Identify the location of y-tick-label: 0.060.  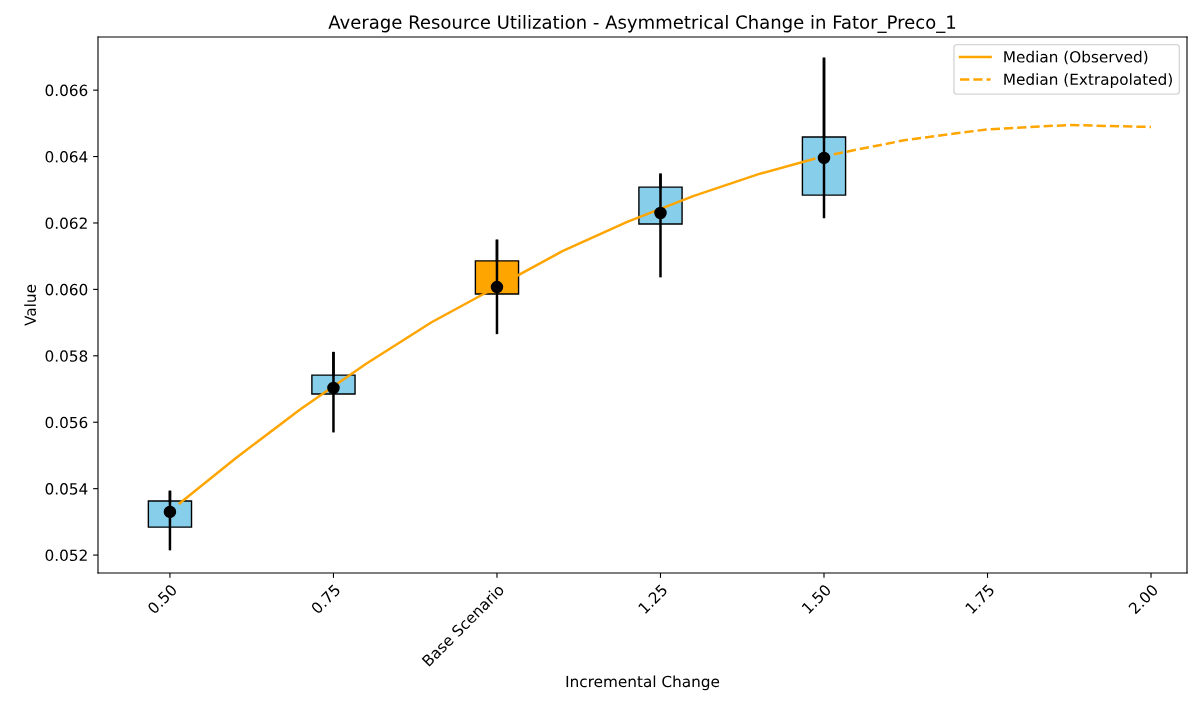
(66, 289).